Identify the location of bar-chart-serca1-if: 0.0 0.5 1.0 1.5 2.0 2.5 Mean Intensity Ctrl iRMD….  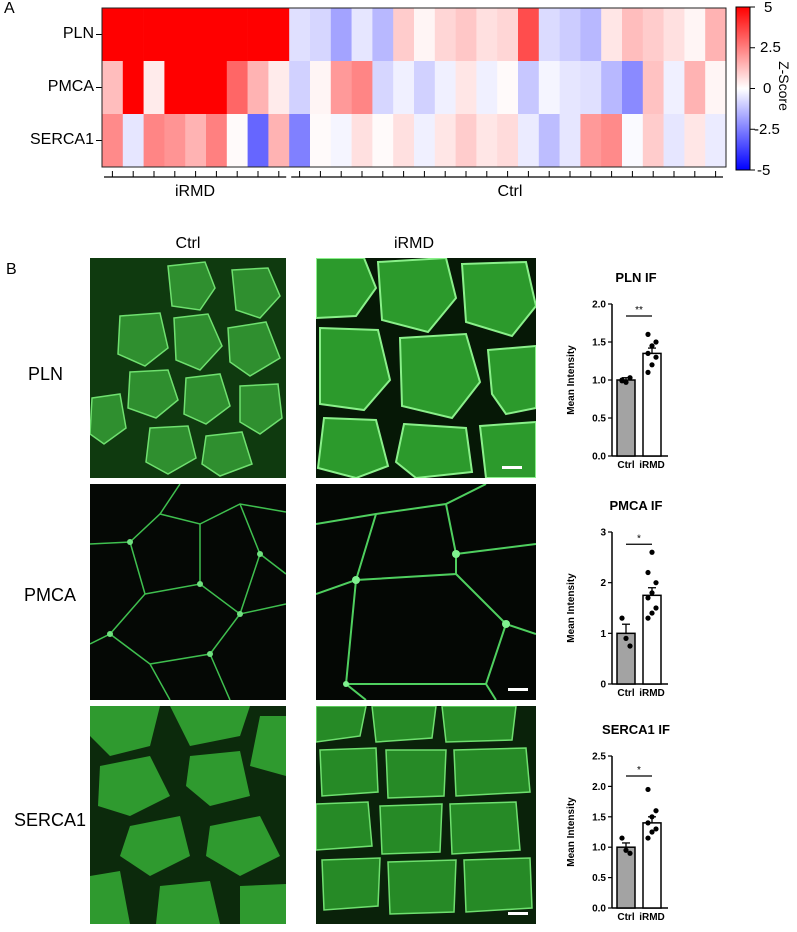
(617, 837).